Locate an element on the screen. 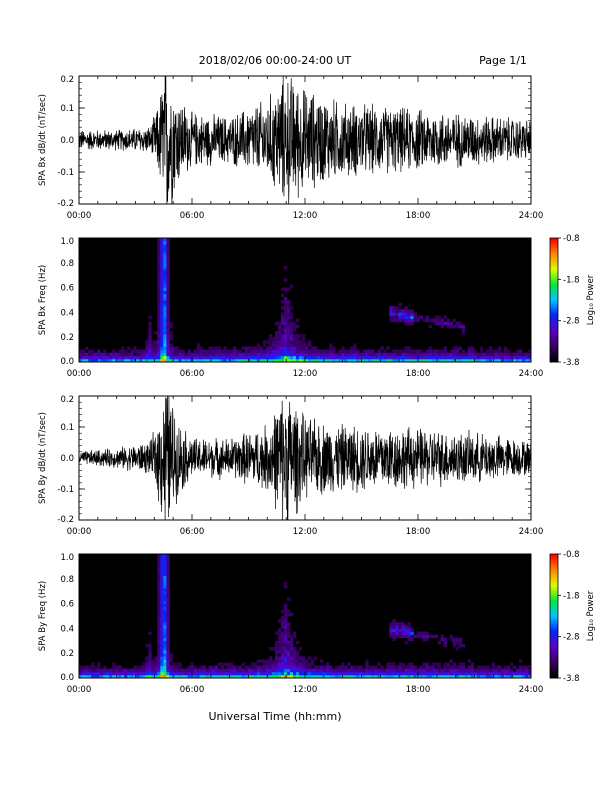 The width and height of the screenshot is (612, 792). x-tick-label: 24:00 is located at coordinates (531, 690).